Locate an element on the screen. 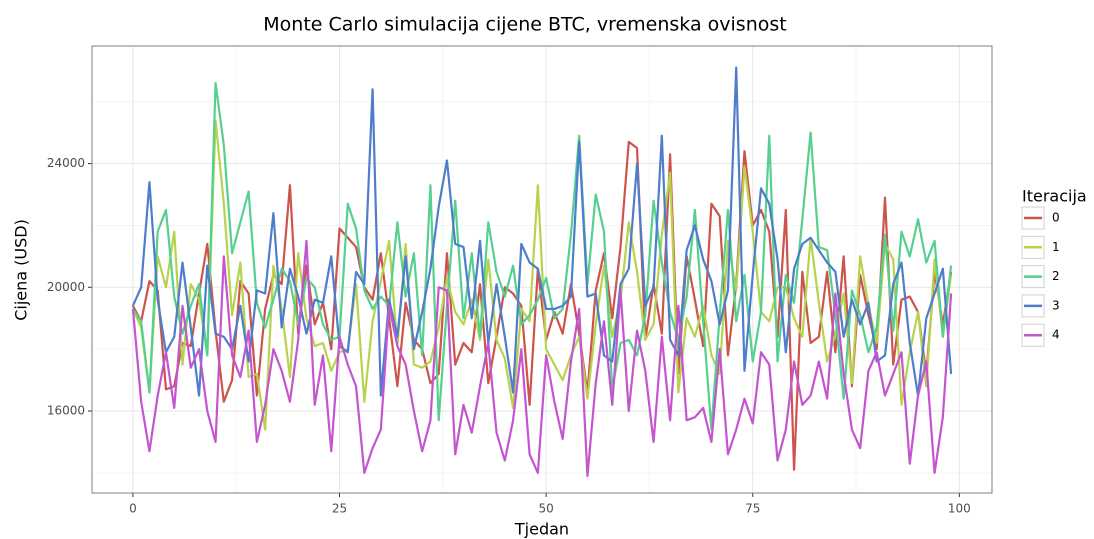 Image resolution: width=1094 pixels, height=539 pixels. x-tick-label: 0 is located at coordinates (133, 509).